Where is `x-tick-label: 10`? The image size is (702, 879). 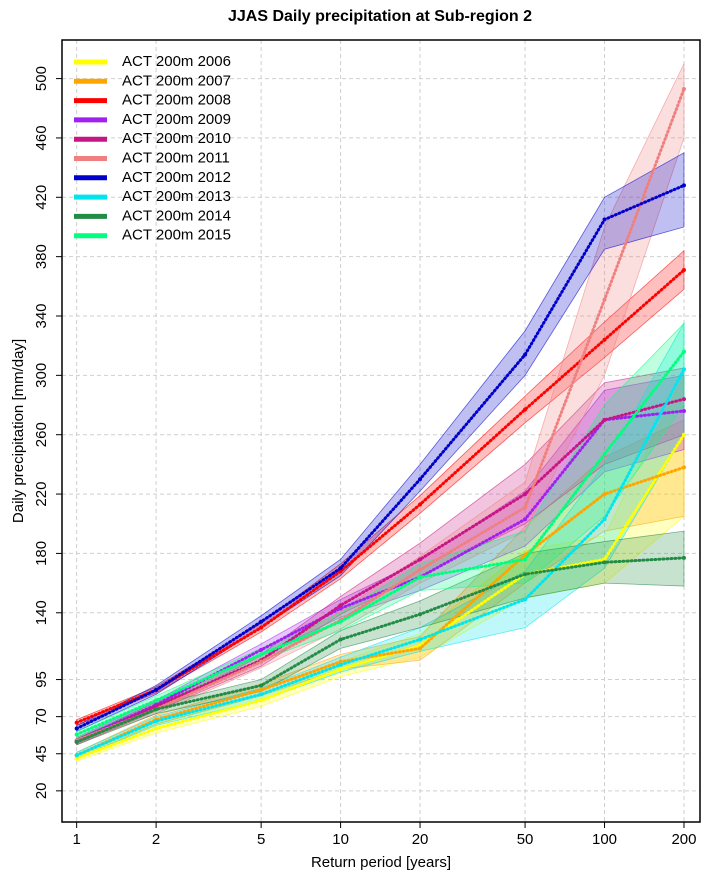 x-tick-label: 10 is located at coordinates (340, 839).